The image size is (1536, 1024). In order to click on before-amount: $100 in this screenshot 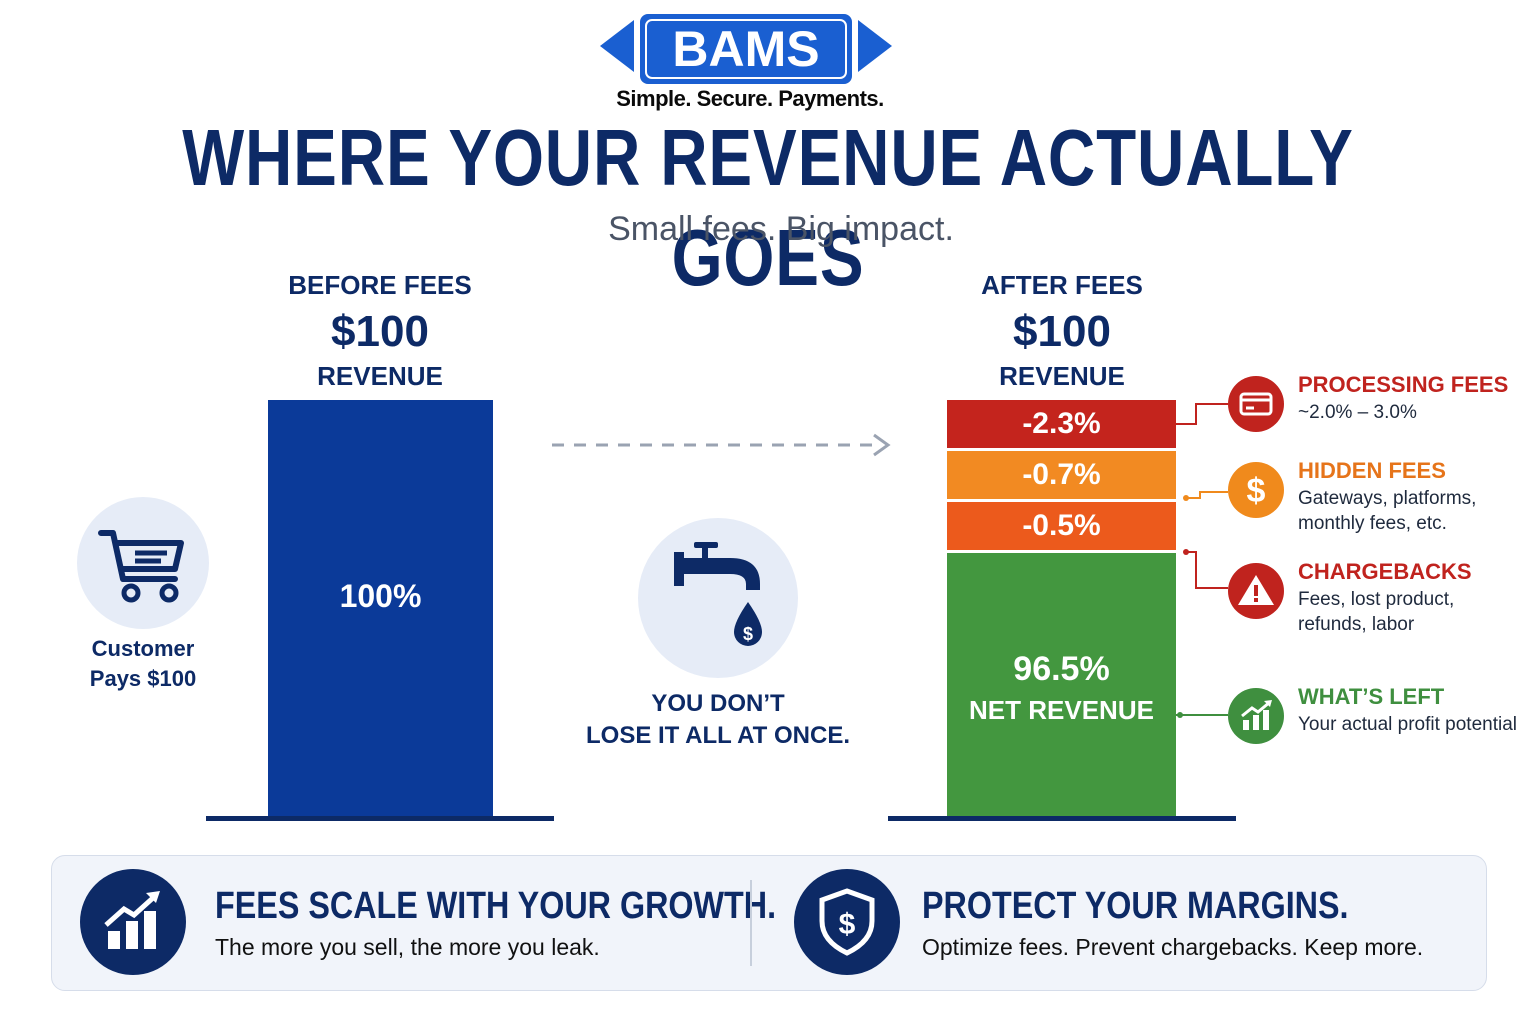, I will do `click(380, 331)`.